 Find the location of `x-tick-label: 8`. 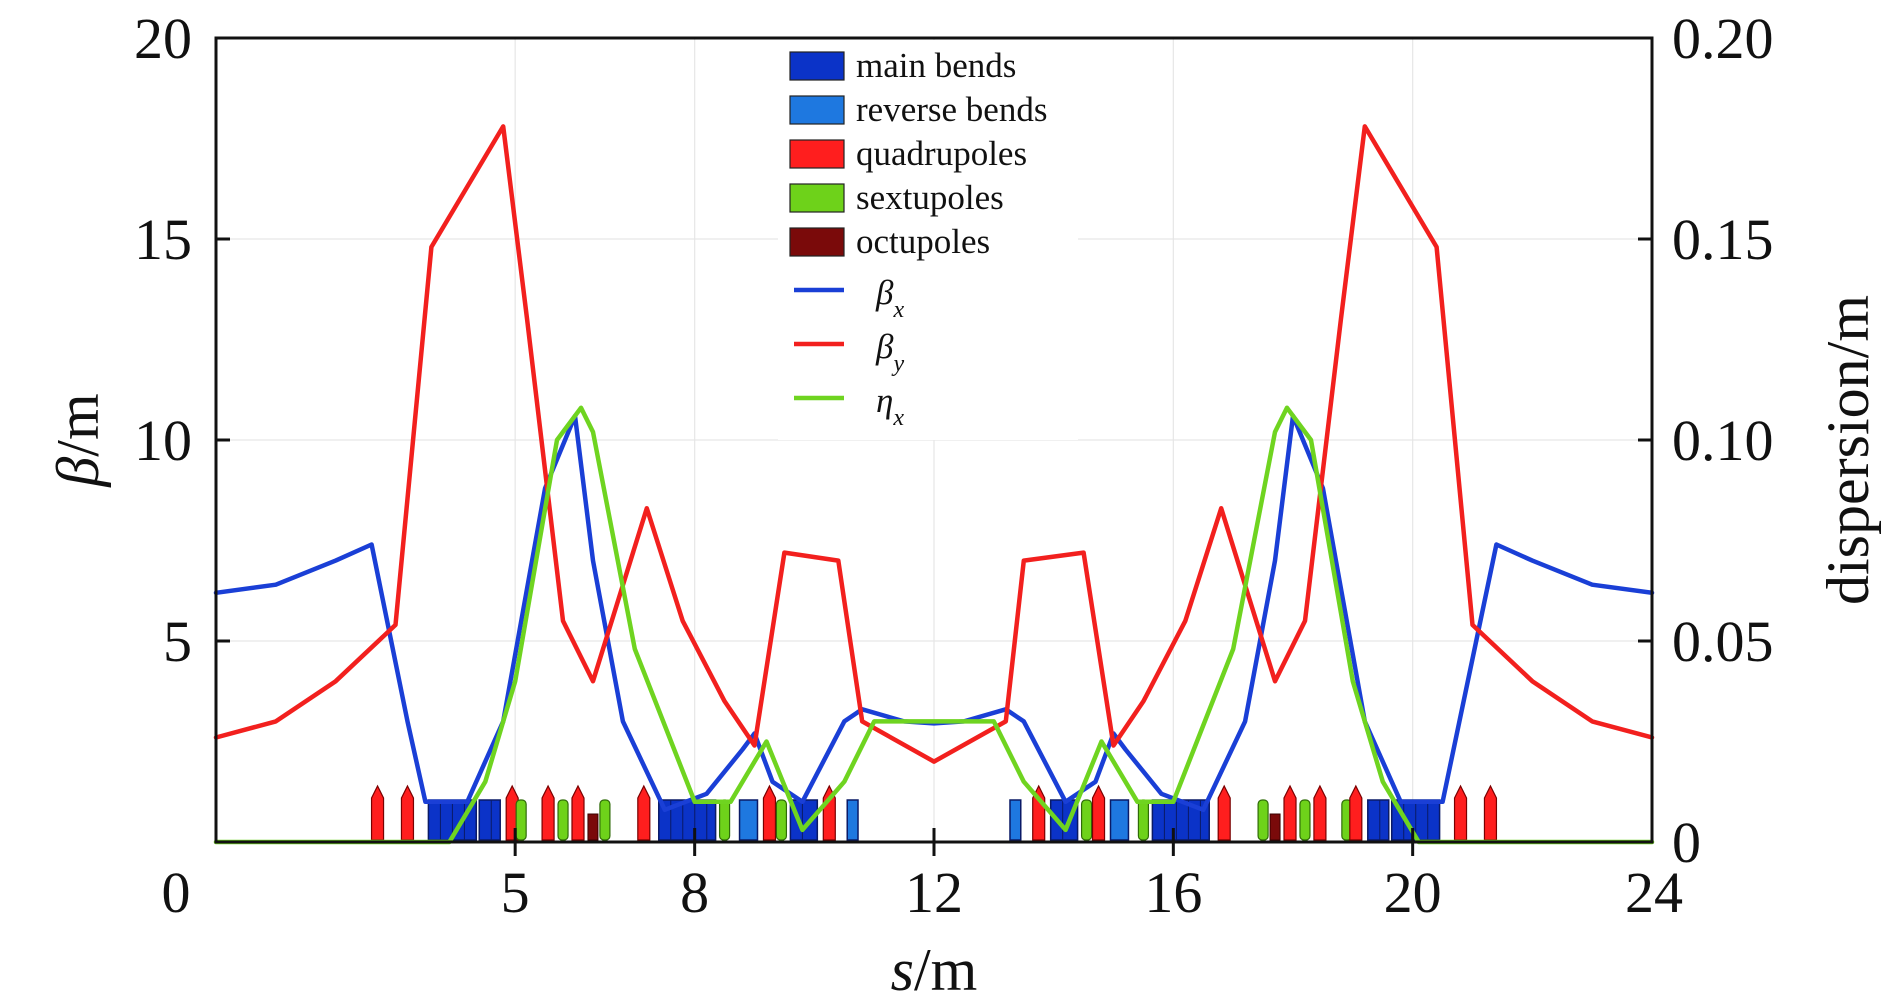

x-tick-label: 8 is located at coordinates (694, 892).